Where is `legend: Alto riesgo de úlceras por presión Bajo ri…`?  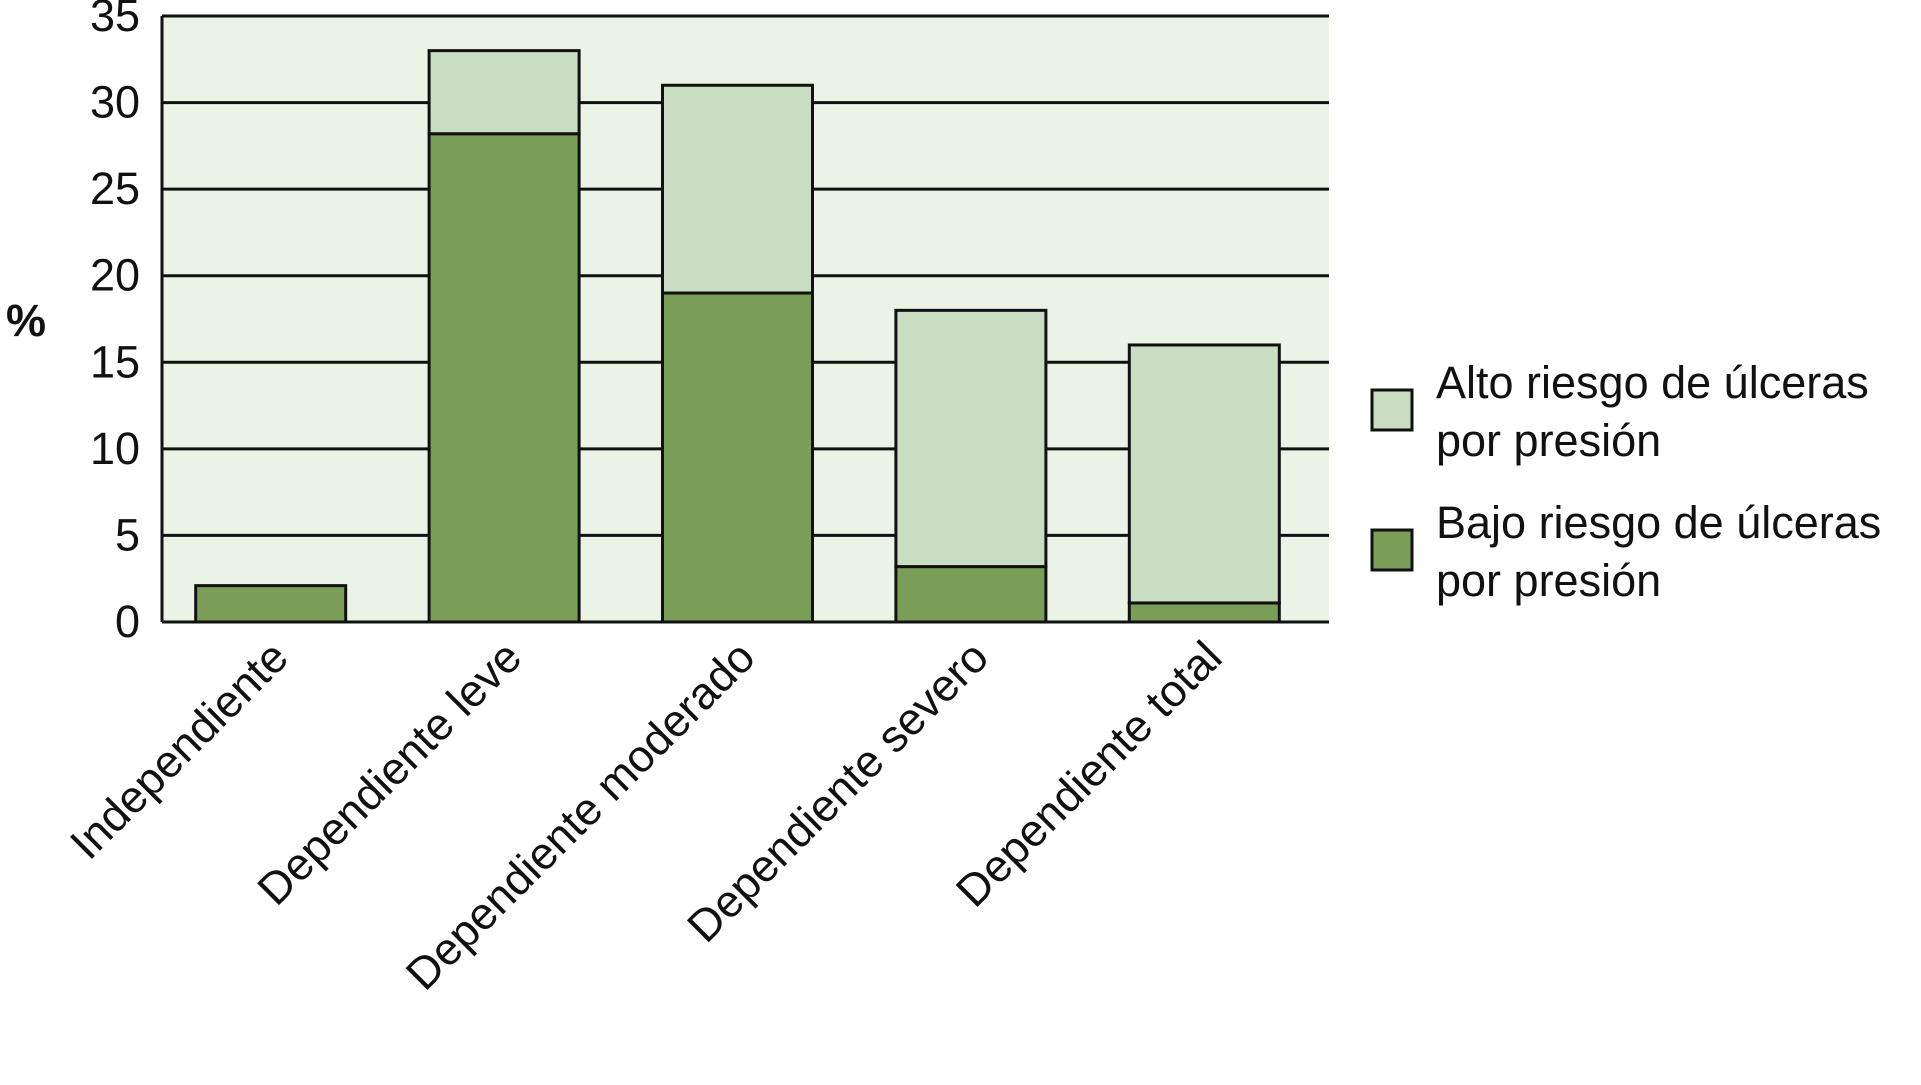
legend: Alto riesgo de úlceras por presión Bajo ri… is located at coordinates (1625, 481).